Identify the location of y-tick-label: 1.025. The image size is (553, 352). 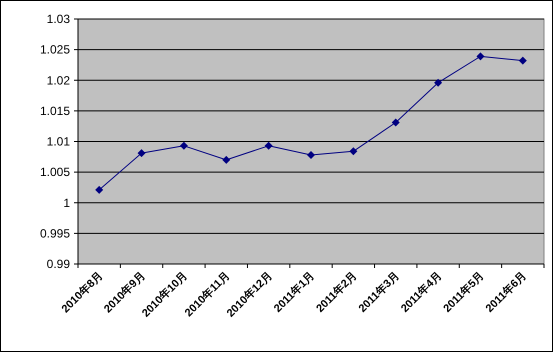
(55, 49).